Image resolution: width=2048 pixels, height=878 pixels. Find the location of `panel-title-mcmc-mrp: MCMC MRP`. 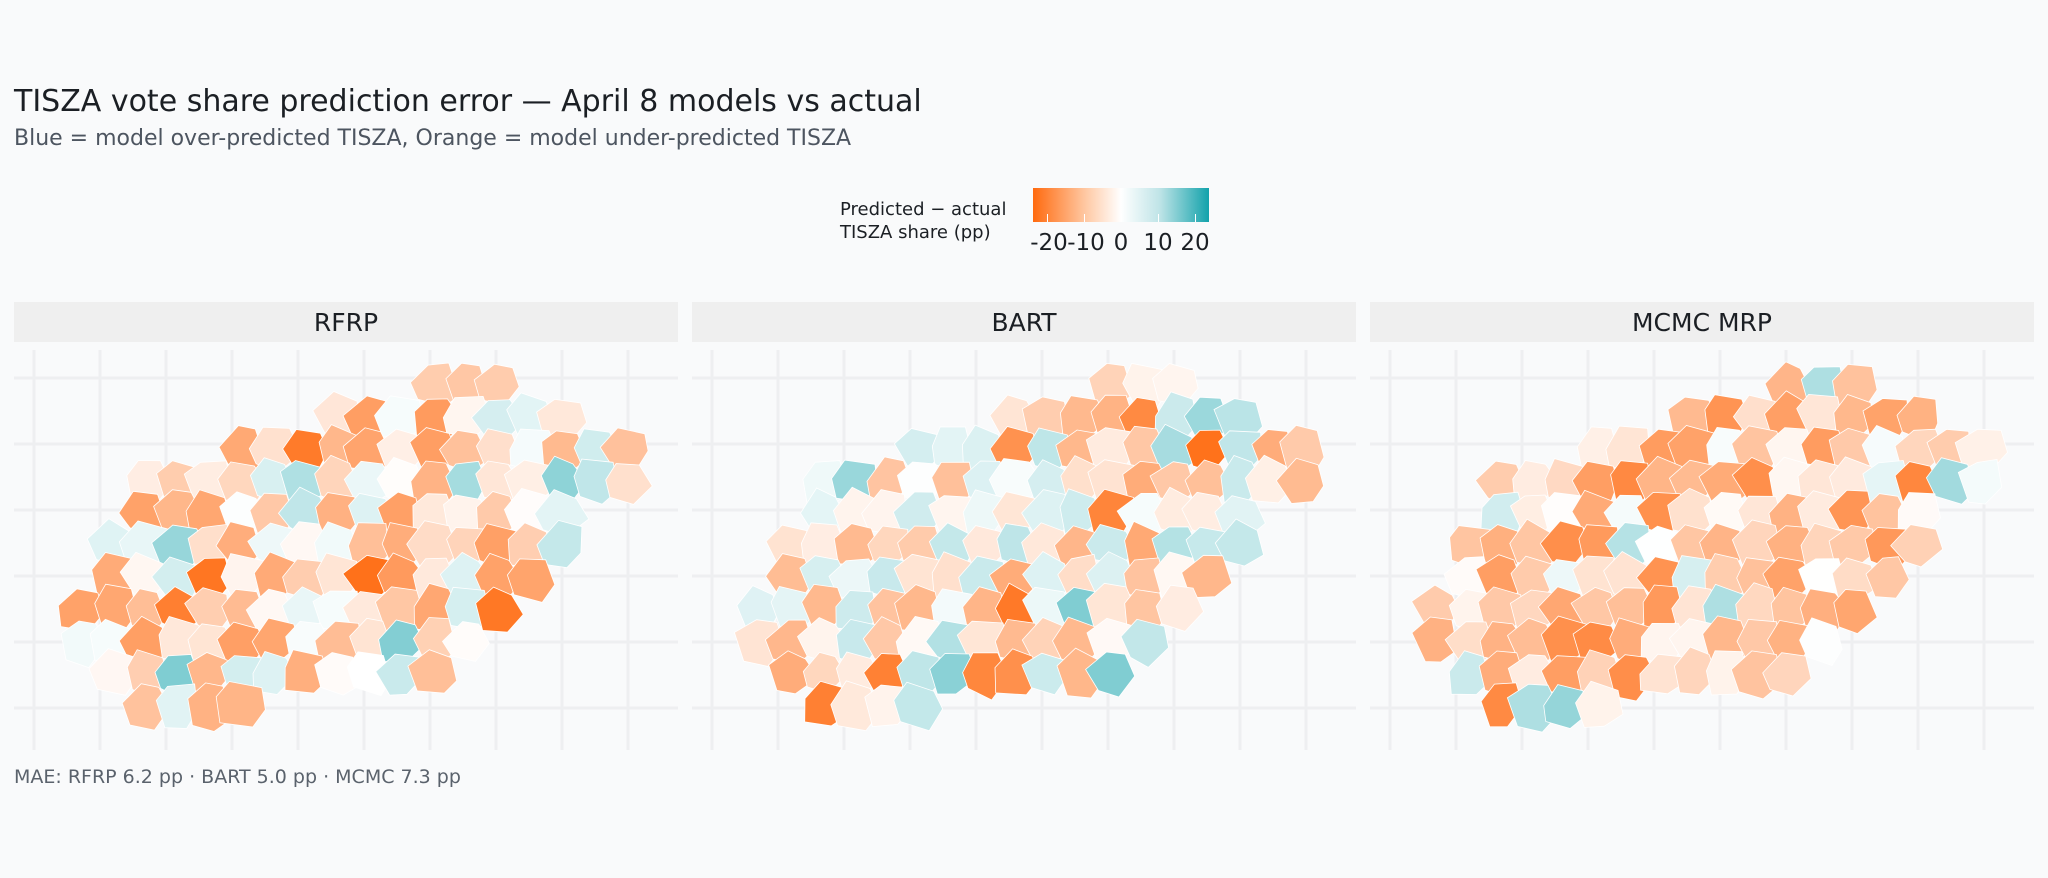

panel-title-mcmc-mrp: MCMC MRP is located at coordinates (1702, 322).